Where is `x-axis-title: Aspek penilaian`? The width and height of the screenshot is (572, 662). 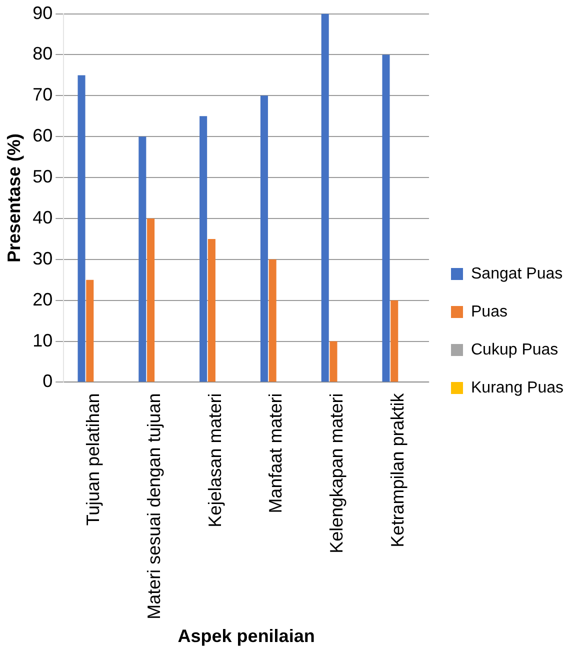 x-axis-title: Aspek penilaian is located at coordinates (246, 636).